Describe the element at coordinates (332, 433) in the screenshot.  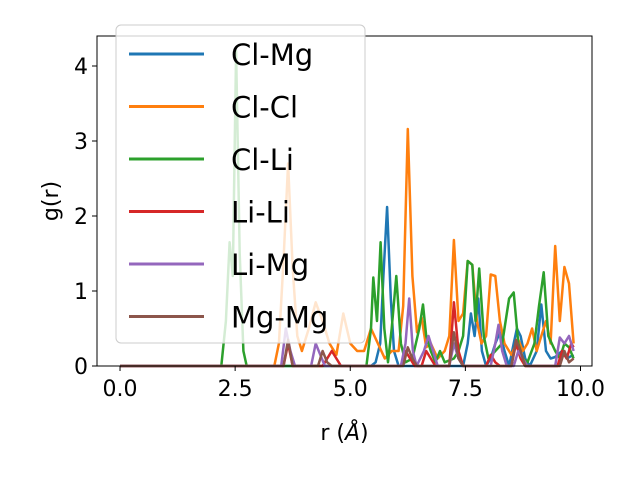
I see `x-axis-label-text: r (` at that location.